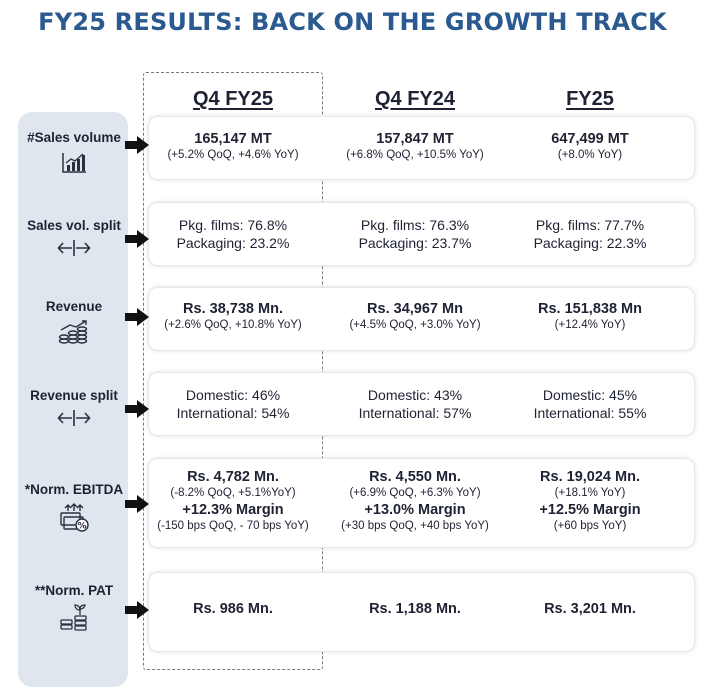  What do you see at coordinates (415, 493) in the screenshot?
I see `change: (+6.9% QoQ, +6.3% YoY)` at bounding box center [415, 493].